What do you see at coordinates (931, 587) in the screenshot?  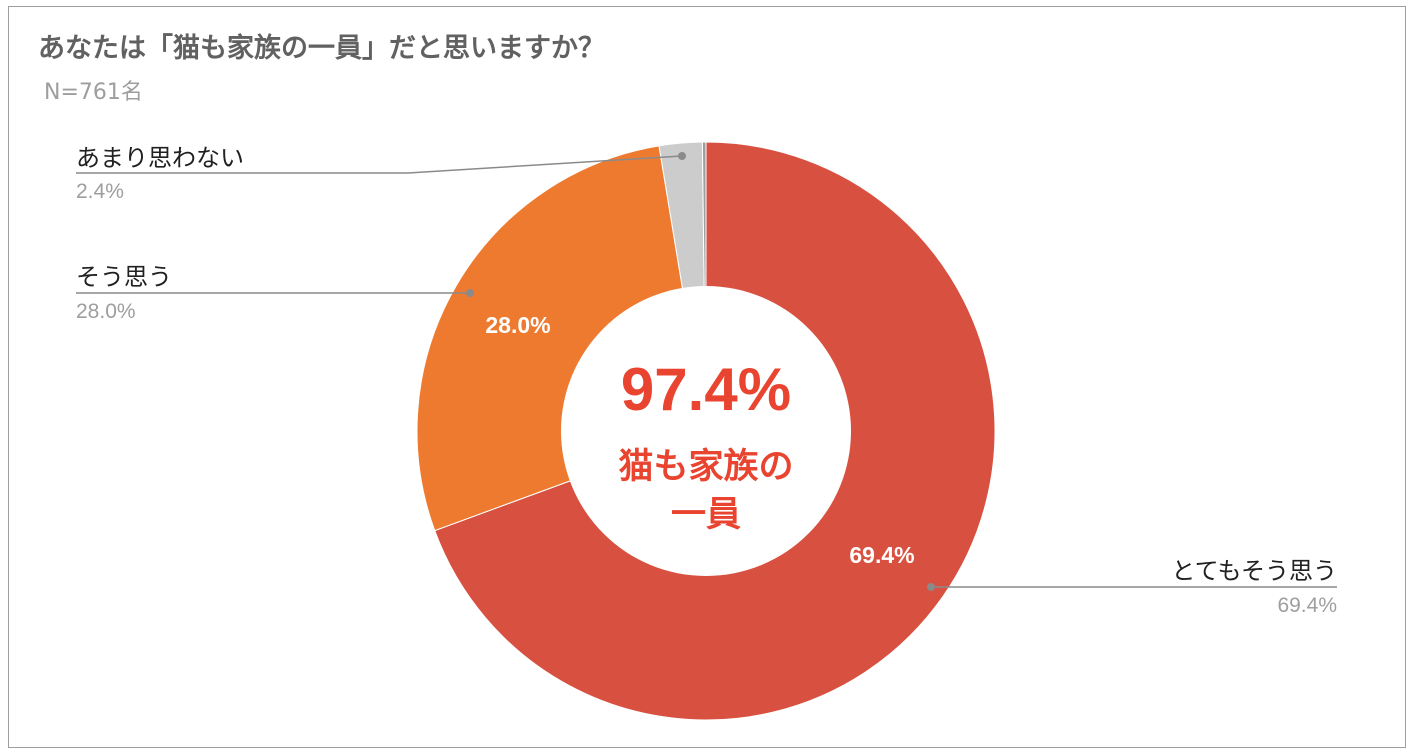 I see `callout-dot-totemo` at bounding box center [931, 587].